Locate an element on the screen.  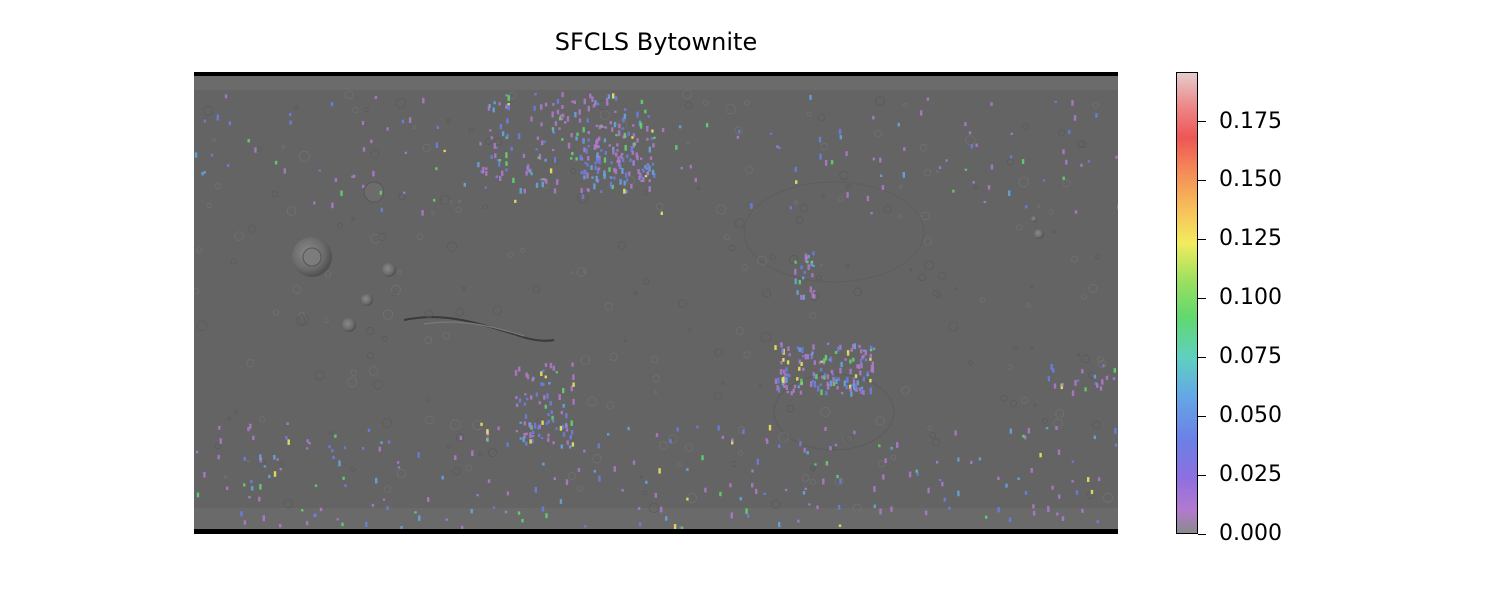
colorbar-tick-mark is located at coordinates (1202, 180).